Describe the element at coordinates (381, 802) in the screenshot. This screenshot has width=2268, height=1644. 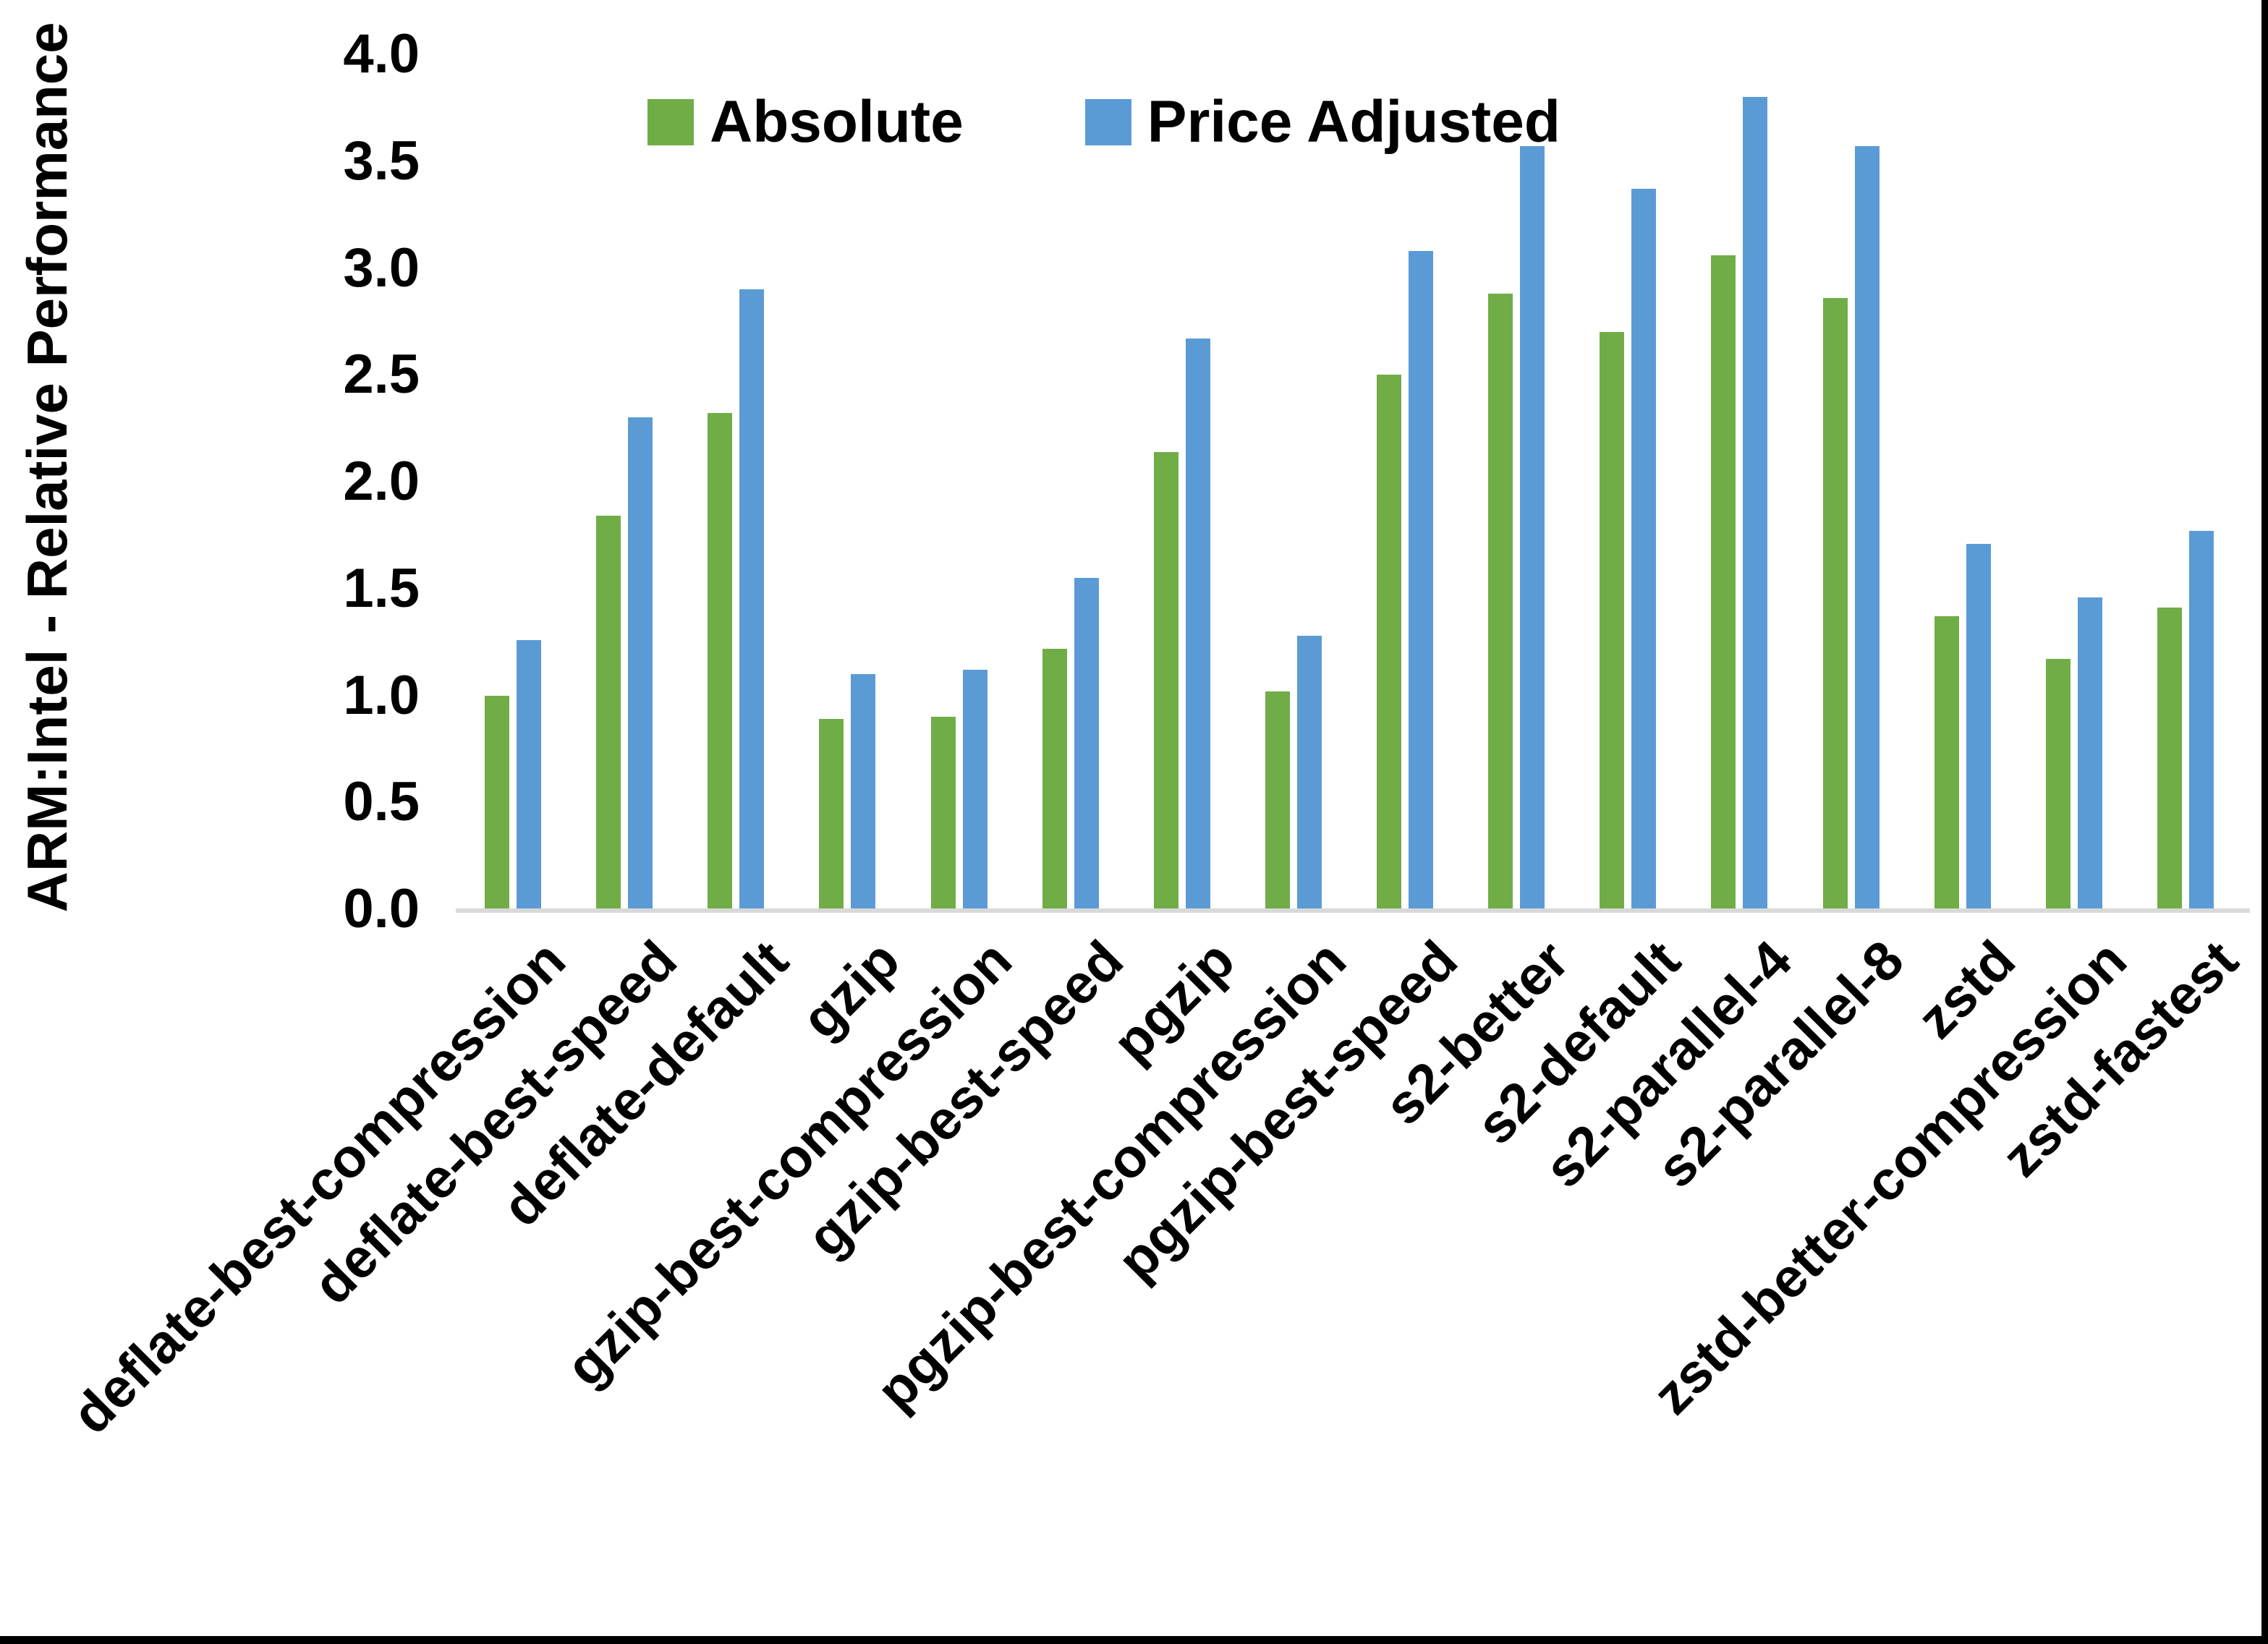
I see `y-axis-tick-label: 0.5` at that location.